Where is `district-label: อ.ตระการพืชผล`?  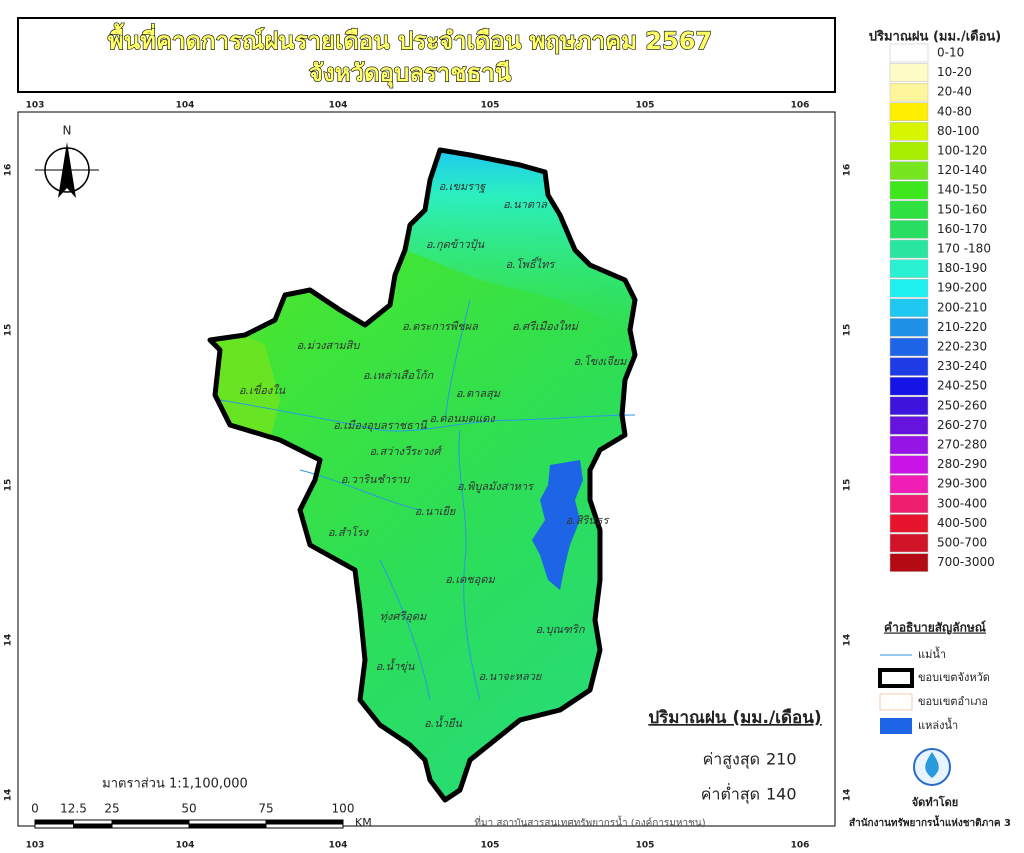
district-label: อ.ตระการพืชผล is located at coordinates (440, 326).